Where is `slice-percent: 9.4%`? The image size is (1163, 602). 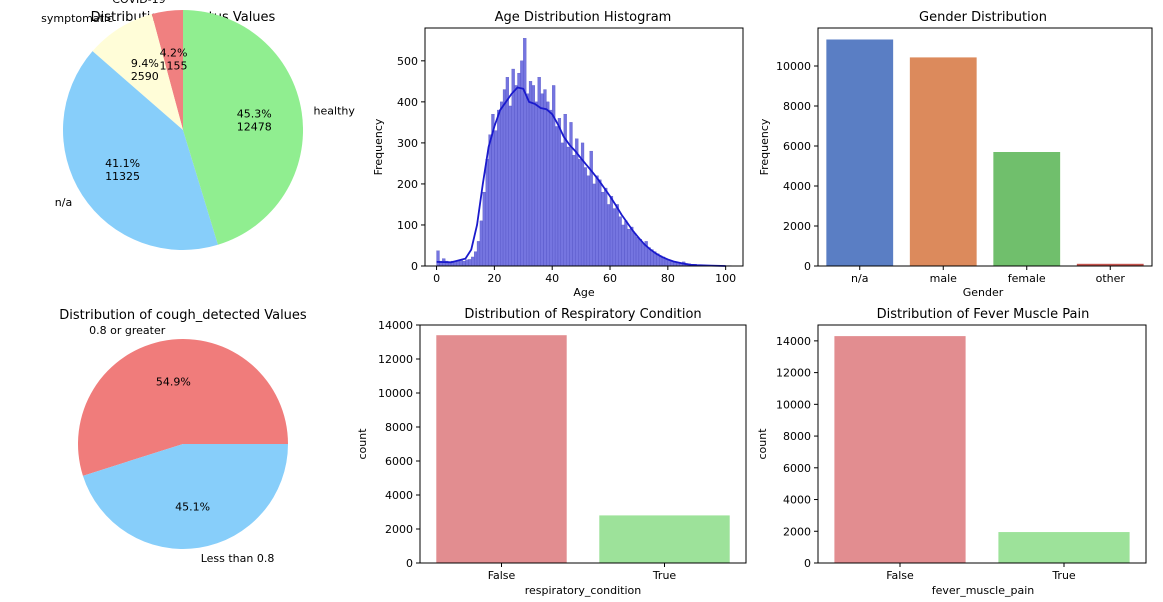
slice-percent: 9.4% is located at coordinates (145, 63).